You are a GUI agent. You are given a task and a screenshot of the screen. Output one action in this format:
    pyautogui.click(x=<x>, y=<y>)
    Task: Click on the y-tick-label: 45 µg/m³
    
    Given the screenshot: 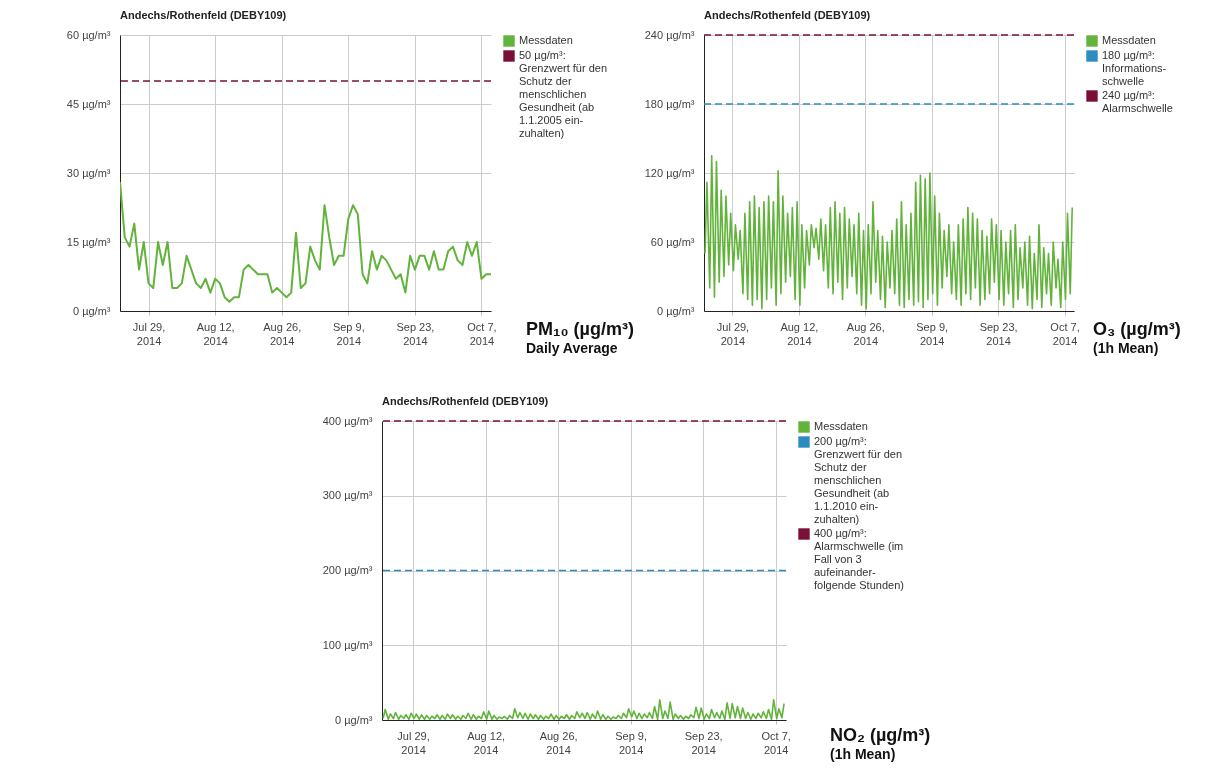 What is the action you would take?
    pyautogui.click(x=88, y=103)
    